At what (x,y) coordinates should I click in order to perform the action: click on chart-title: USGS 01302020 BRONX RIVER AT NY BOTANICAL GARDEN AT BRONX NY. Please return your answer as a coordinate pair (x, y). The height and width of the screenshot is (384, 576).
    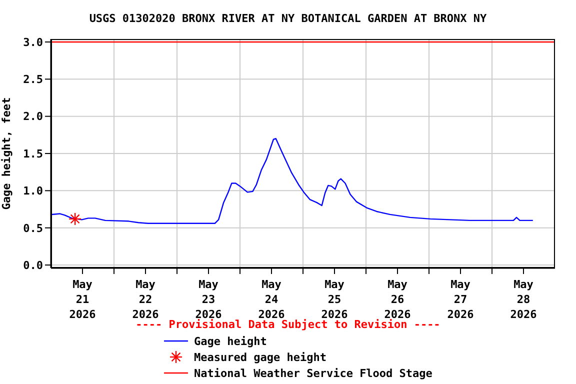
    Looking at the image, I should click on (288, 18).